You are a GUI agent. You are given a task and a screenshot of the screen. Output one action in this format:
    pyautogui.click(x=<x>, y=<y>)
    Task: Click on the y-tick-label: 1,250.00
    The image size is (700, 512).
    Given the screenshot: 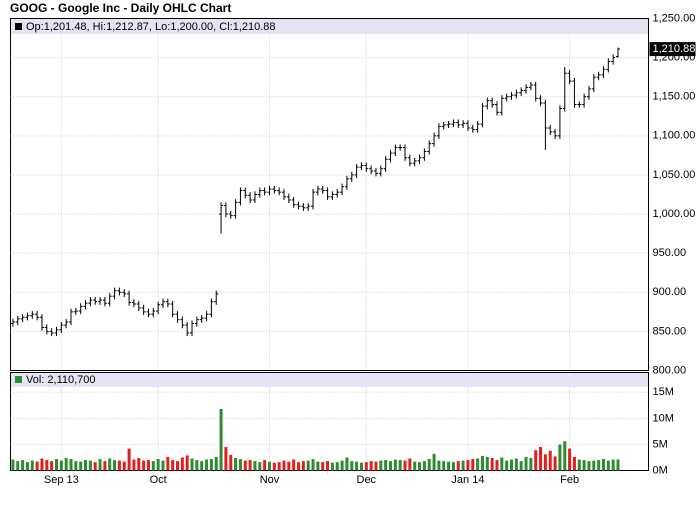 What is the action you would take?
    pyautogui.click(x=674, y=18)
    